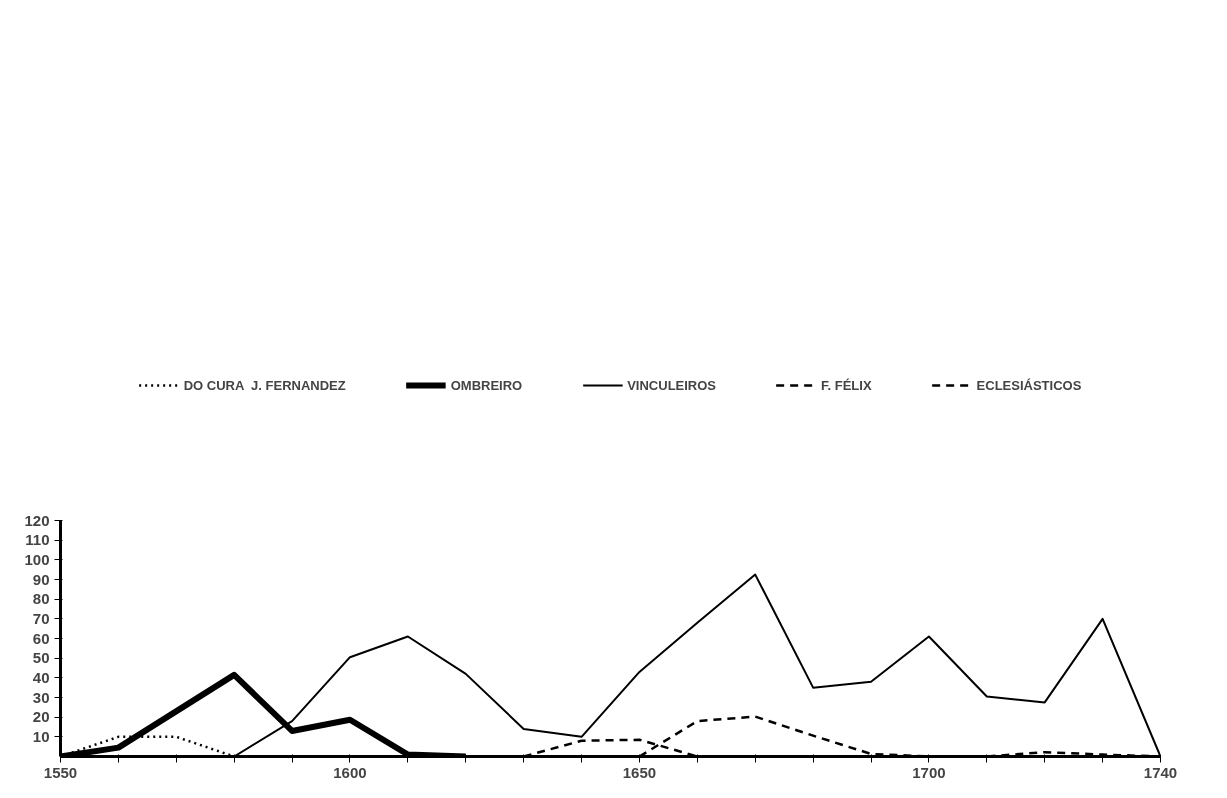 Image resolution: width=1227 pixels, height=798 pixels. I want to click on x-tick-label: 1550, so click(60, 772).